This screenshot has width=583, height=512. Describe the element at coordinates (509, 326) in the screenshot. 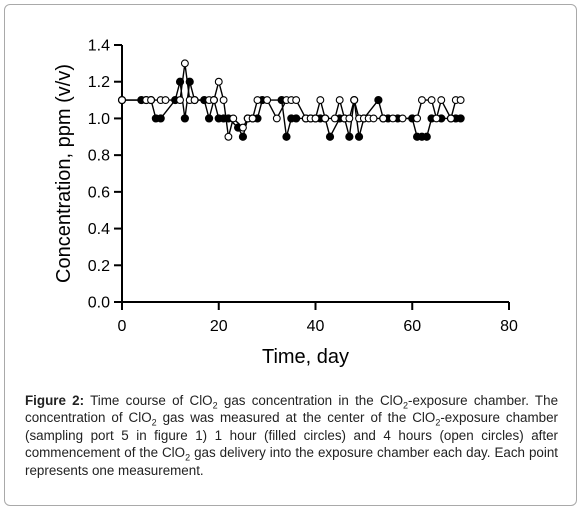

I see `x-tick-label: 80` at that location.